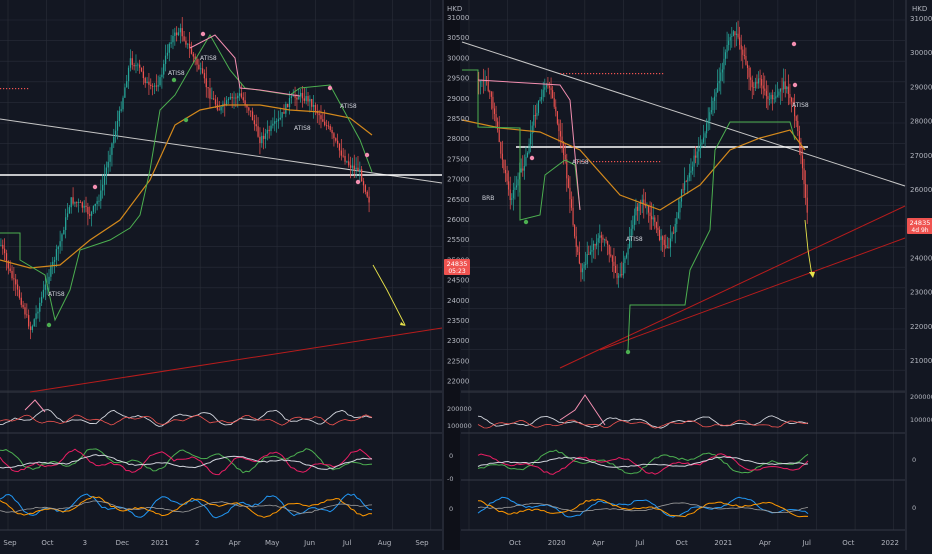 This screenshot has height=554, width=932. I want to click on left-osc1-signal, so click(186, 462).